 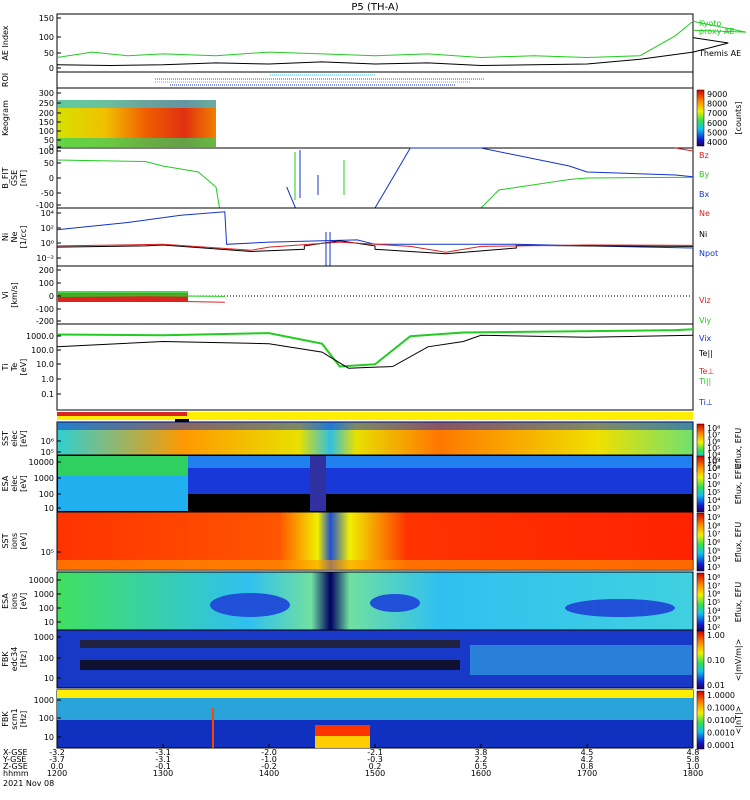 I want to click on legend-ae-0: Kyoto, so click(x=710, y=23).